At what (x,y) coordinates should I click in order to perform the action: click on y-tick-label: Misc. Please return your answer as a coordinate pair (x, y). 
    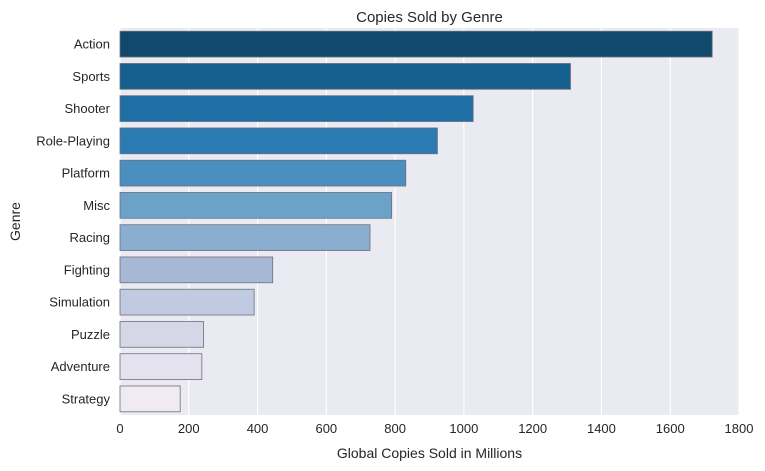
    Looking at the image, I should click on (96, 205).